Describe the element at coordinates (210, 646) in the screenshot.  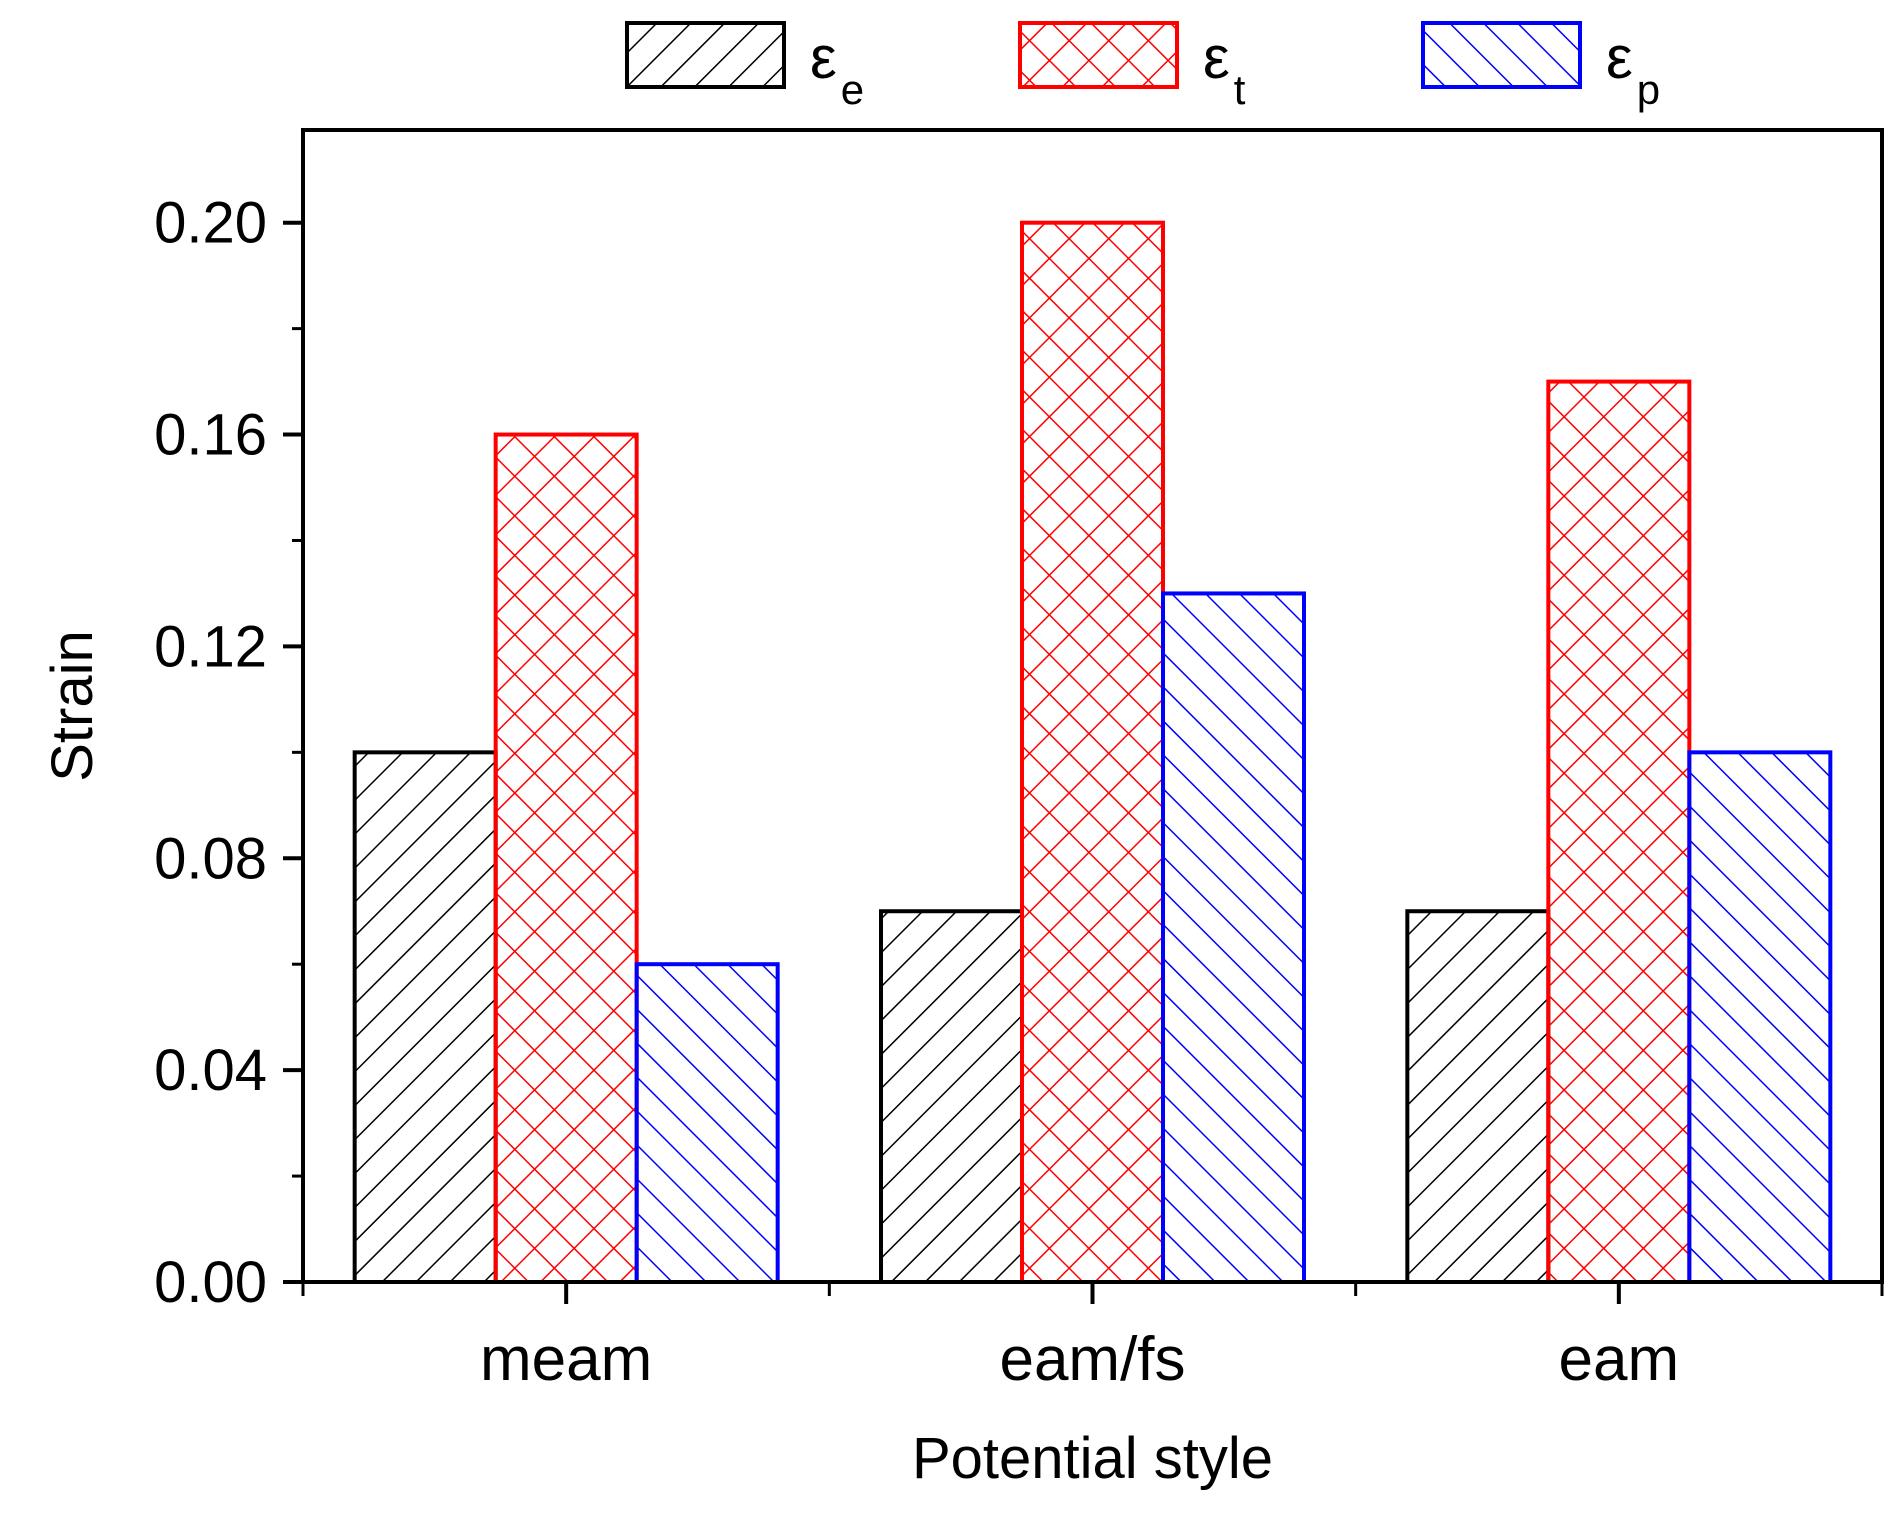
I see `y-tick-label: 0.12` at that location.